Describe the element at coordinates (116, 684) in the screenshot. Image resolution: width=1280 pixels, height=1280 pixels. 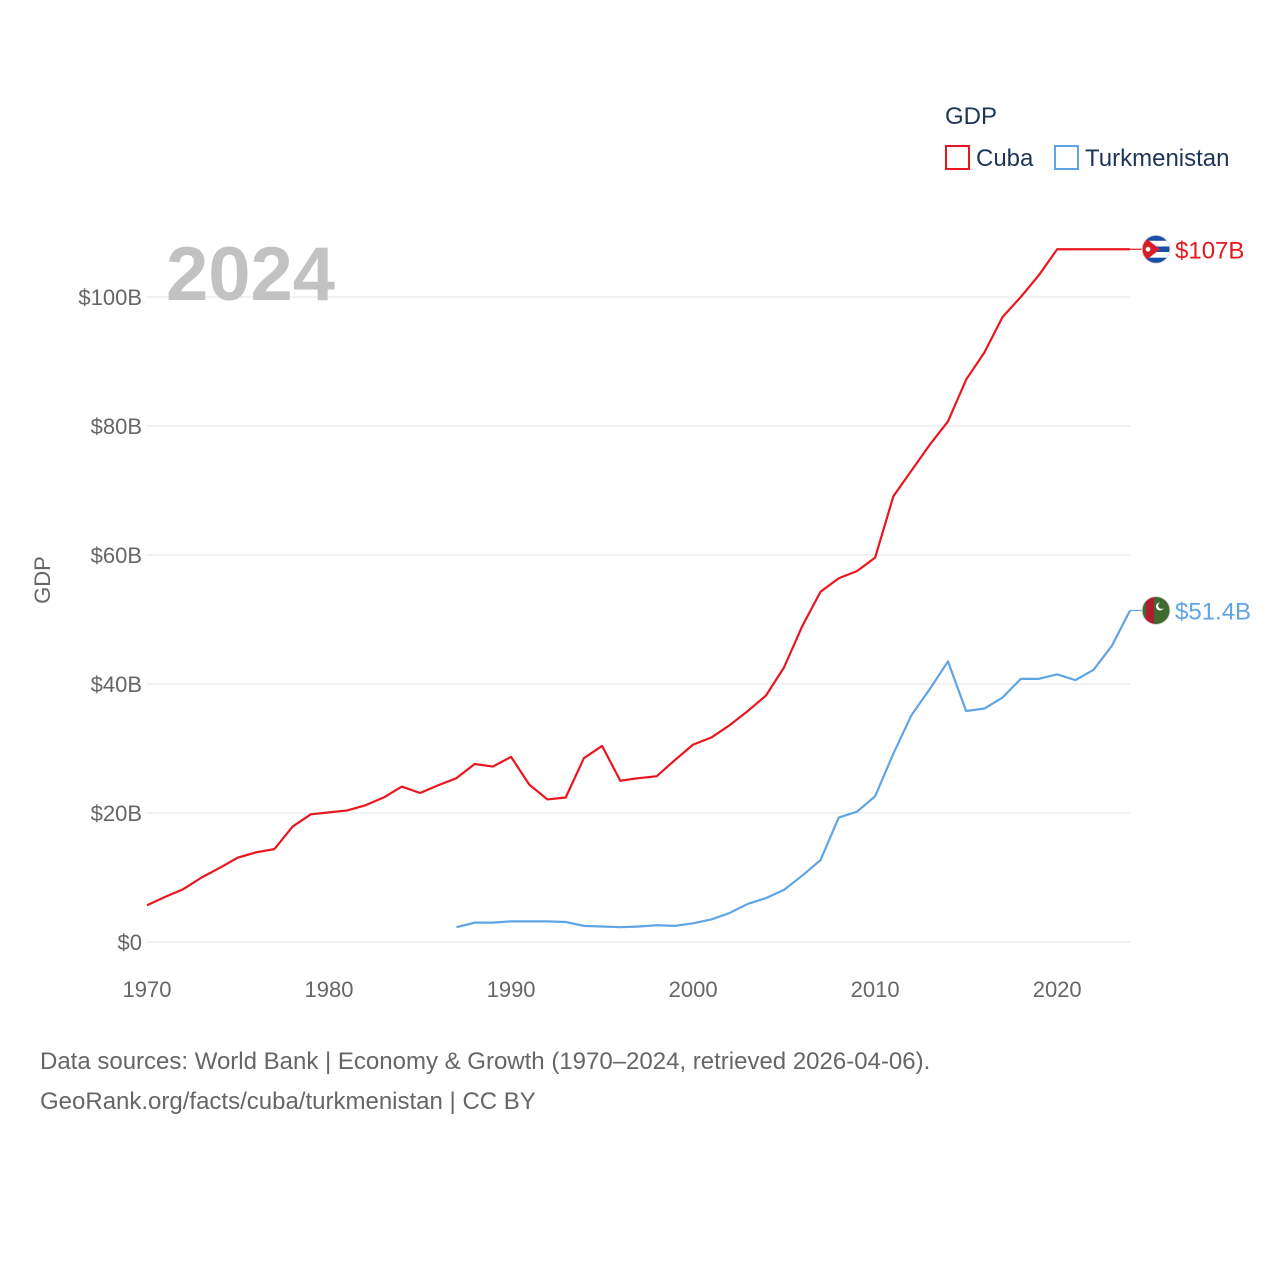
I see `y-tick-label: $40B` at that location.